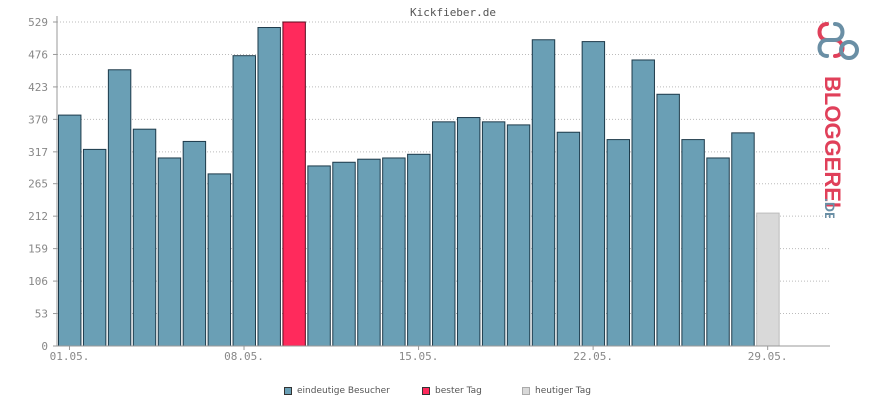 The height and width of the screenshot is (400, 870). What do you see at coordinates (38, 281) in the screenshot?
I see `y-tick-label: 106` at bounding box center [38, 281].